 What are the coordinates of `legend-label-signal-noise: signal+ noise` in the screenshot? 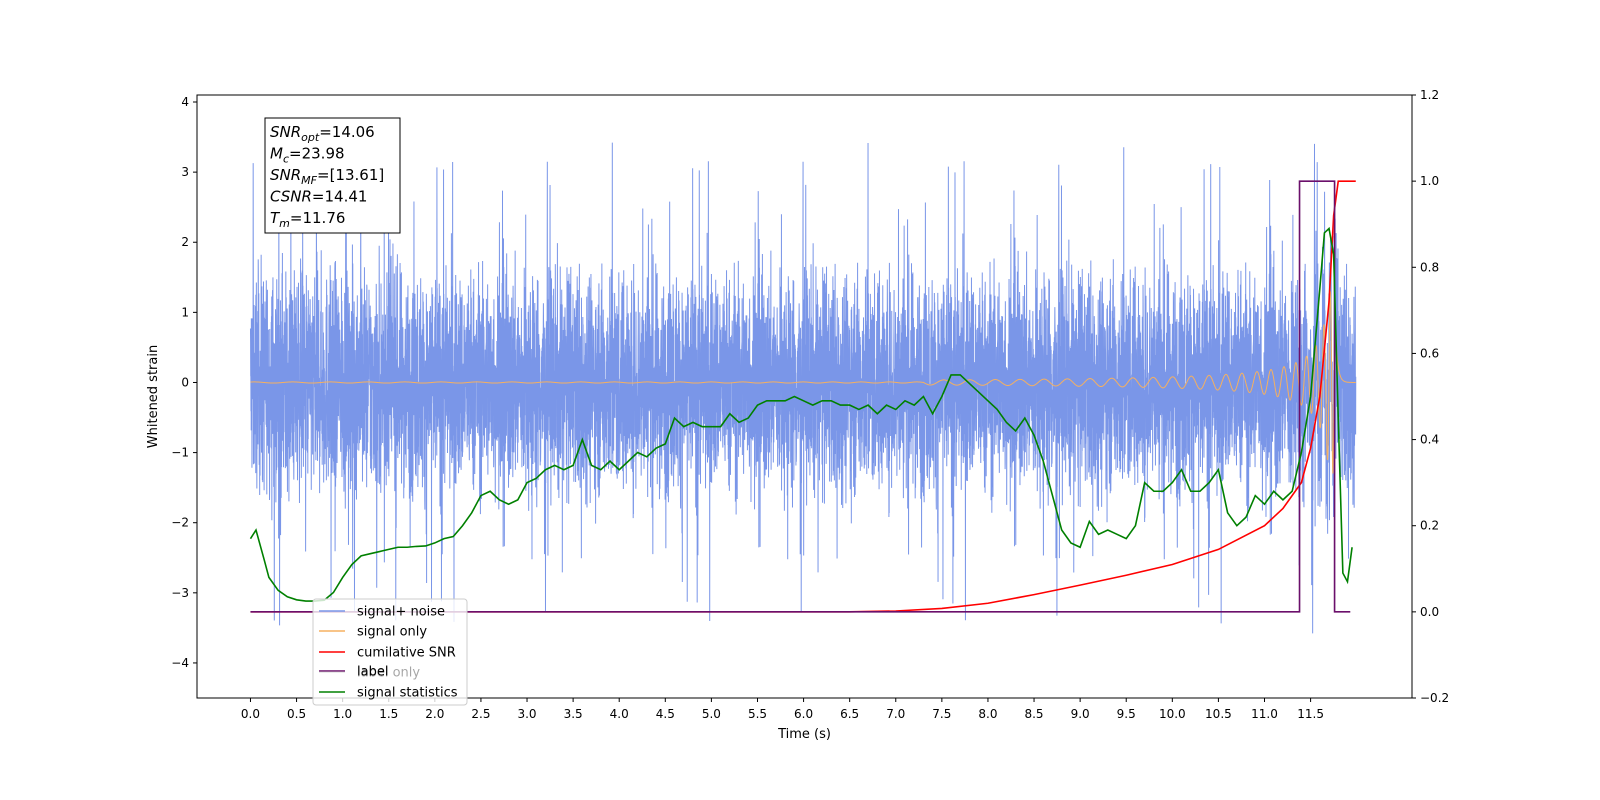 It's located at (401, 612).